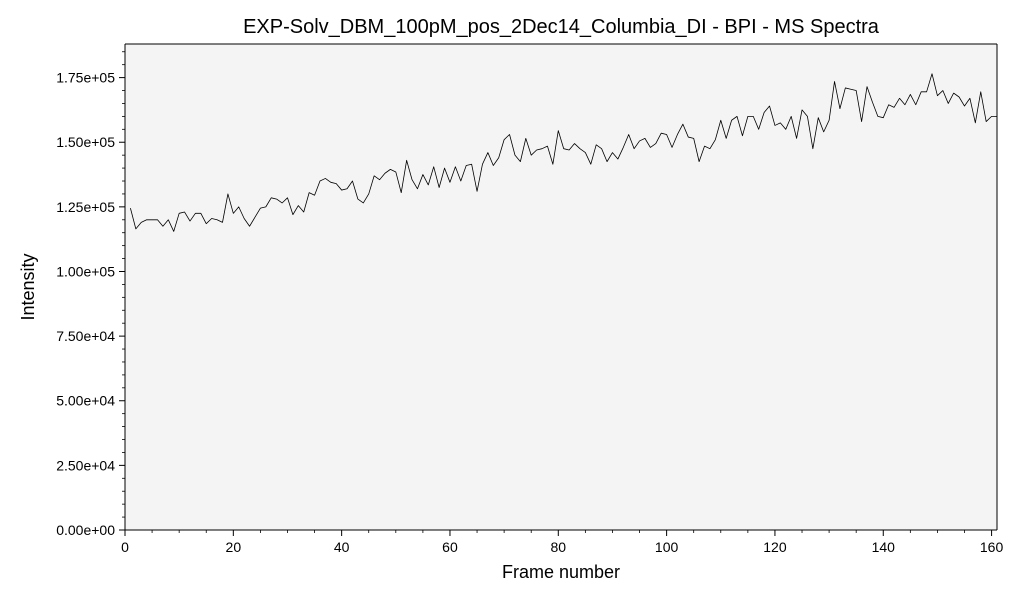  What do you see at coordinates (85, 336) in the screenshot?
I see `y-tick-label: 7.50e+04` at bounding box center [85, 336].